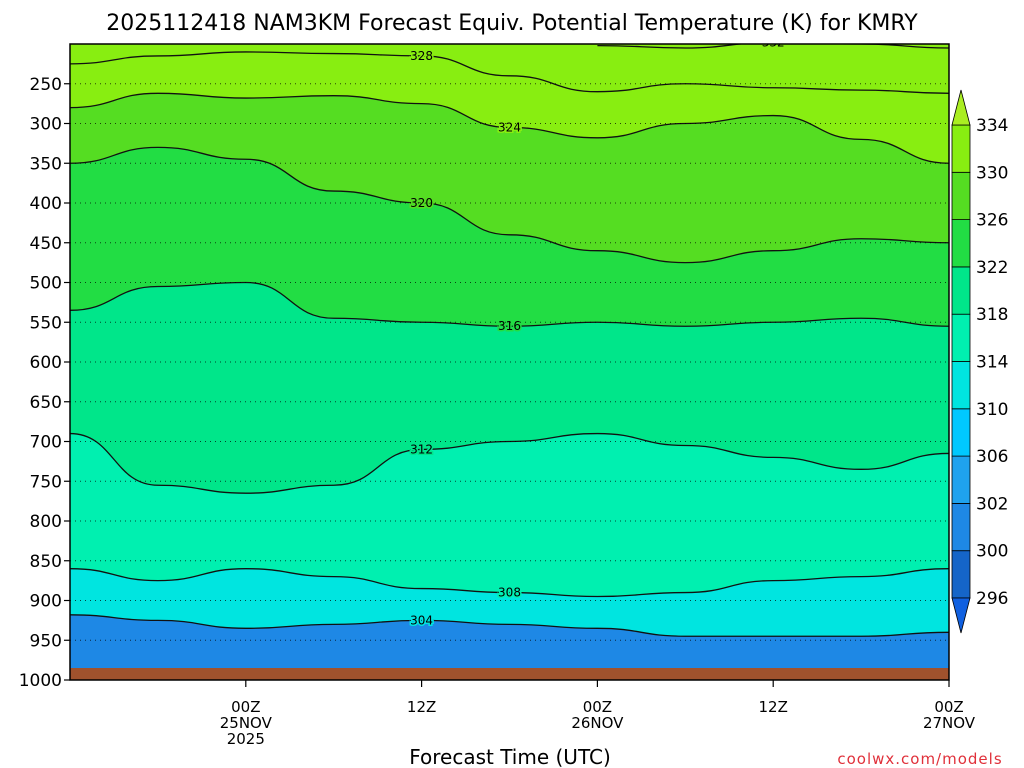  Describe the element at coordinates (992, 126) in the screenshot. I see `colorbar-label-334: 334` at that location.